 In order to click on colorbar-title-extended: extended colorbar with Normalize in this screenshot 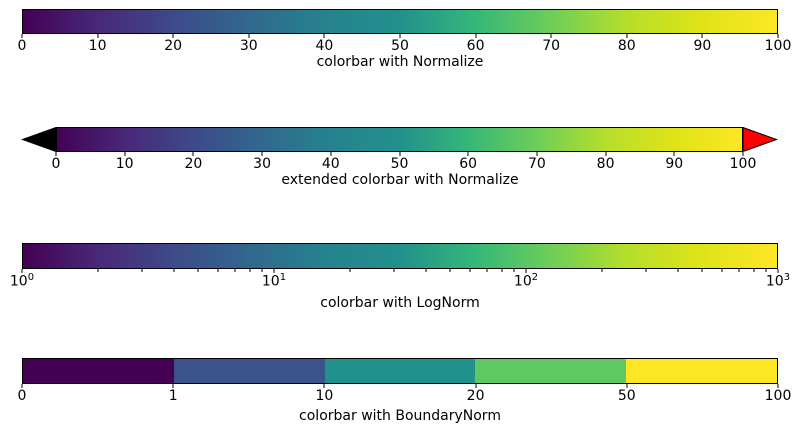, I will do `click(400, 180)`.